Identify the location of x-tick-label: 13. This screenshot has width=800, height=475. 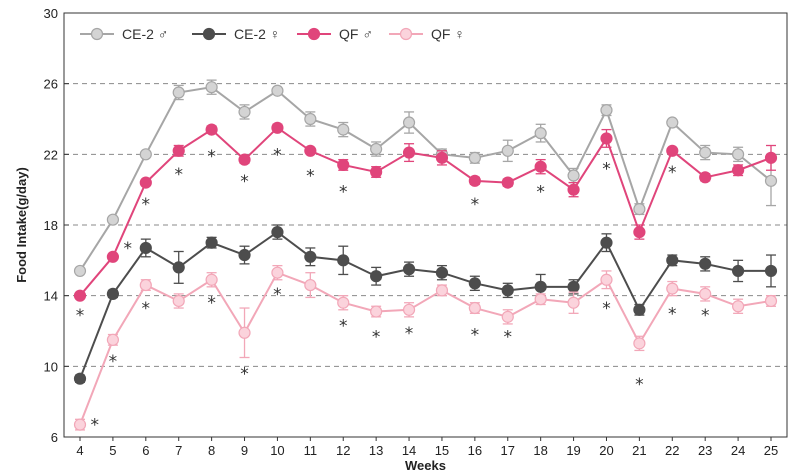
(376, 450).